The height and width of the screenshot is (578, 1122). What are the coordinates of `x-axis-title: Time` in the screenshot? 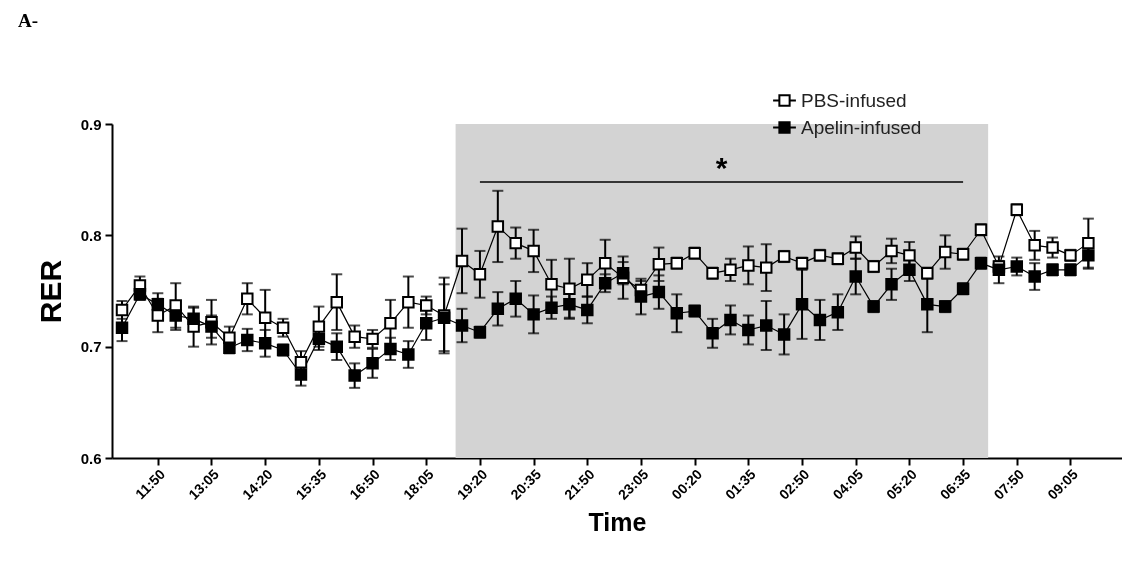 It's located at (617, 521).